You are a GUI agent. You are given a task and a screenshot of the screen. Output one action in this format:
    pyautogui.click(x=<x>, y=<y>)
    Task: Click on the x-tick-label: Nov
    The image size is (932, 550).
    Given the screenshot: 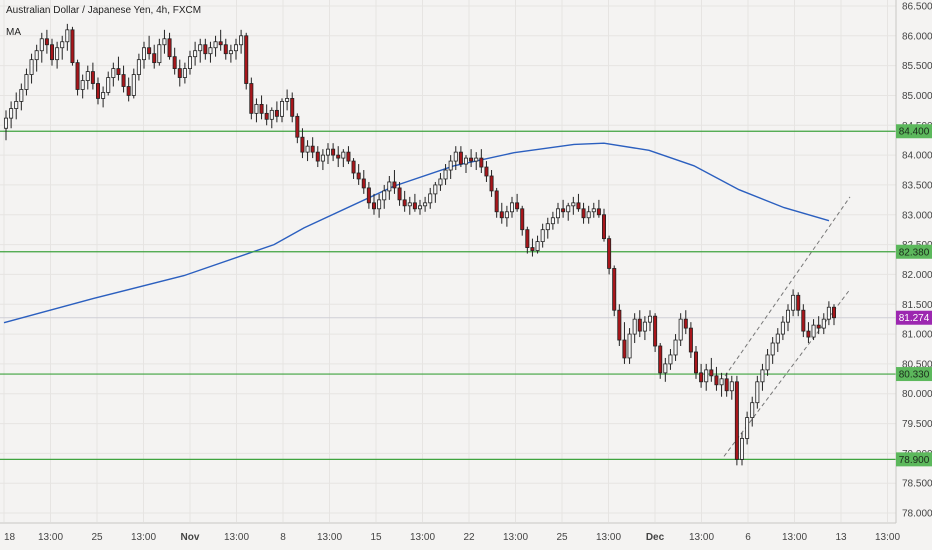 What is the action you would take?
    pyautogui.click(x=190, y=537)
    